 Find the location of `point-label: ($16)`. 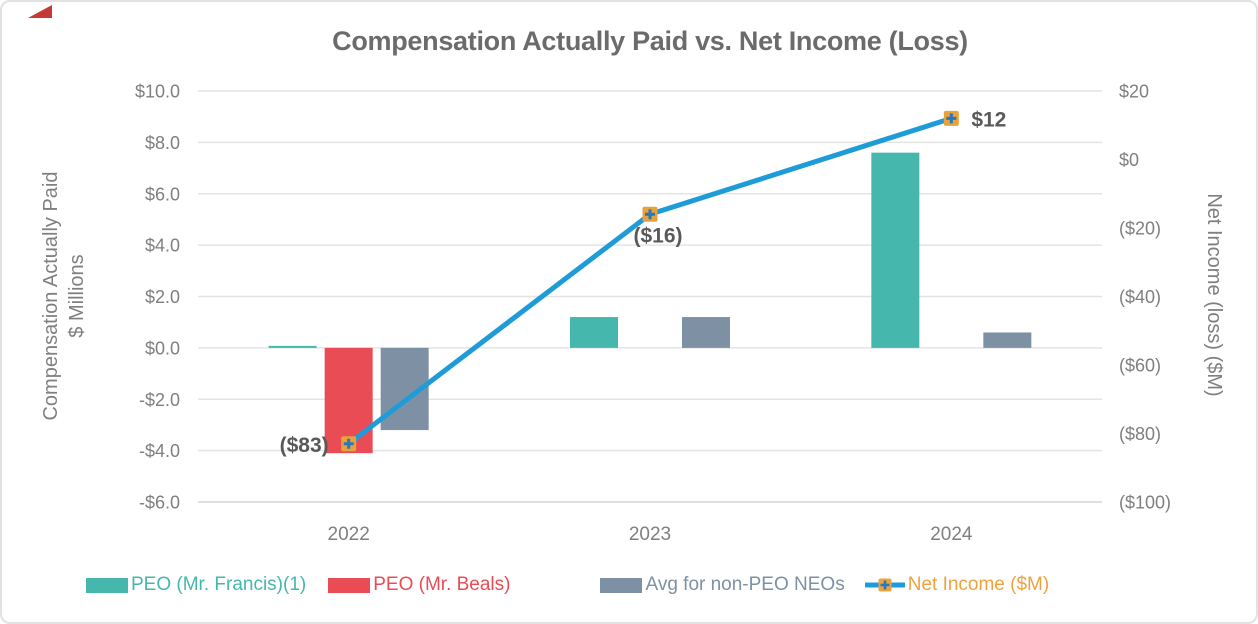

point-label: ($16) is located at coordinates (657, 235).